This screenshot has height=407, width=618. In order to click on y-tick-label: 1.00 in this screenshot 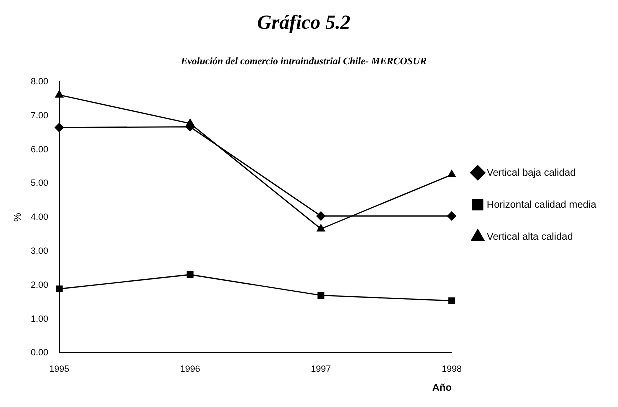, I will do `click(39, 319)`.